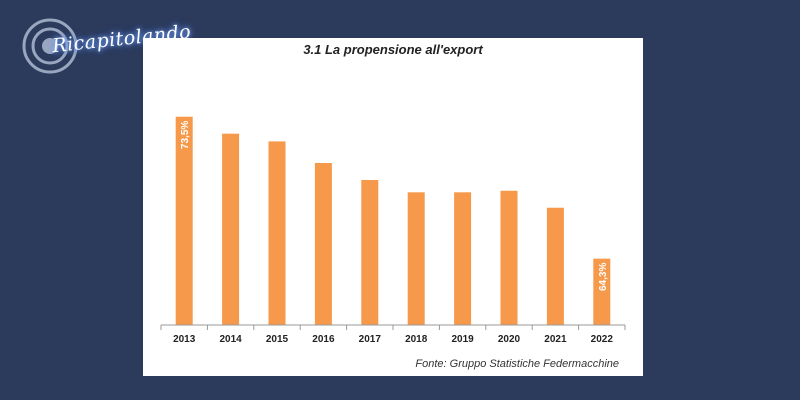  Describe the element at coordinates (370, 339) in the screenshot. I see `x-tick-label-2017: 2017` at that location.